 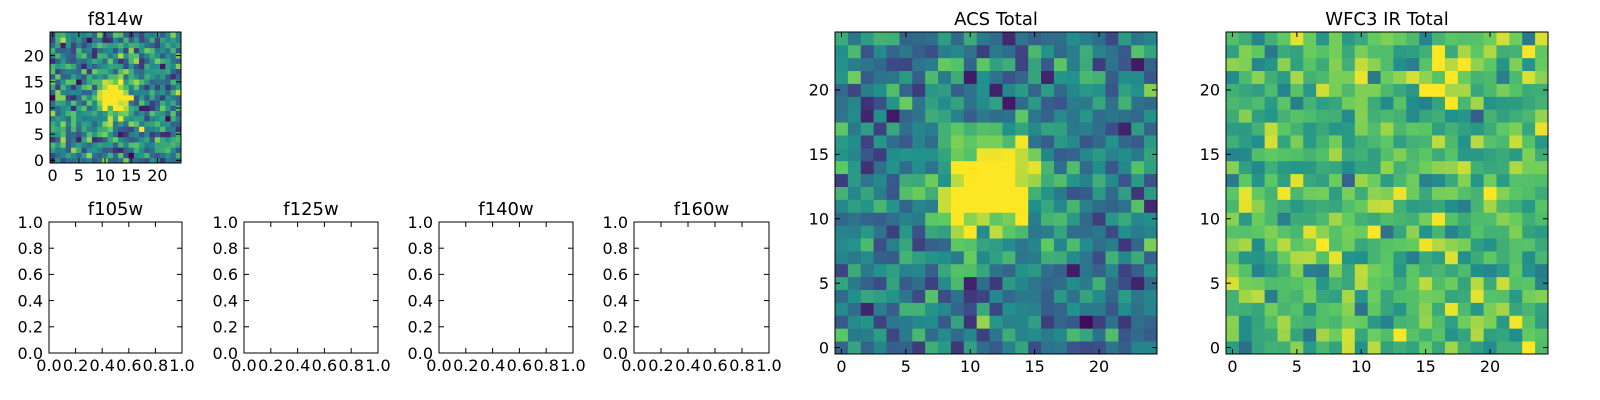 I want to click on f105w-title: f105w, so click(x=115, y=209).